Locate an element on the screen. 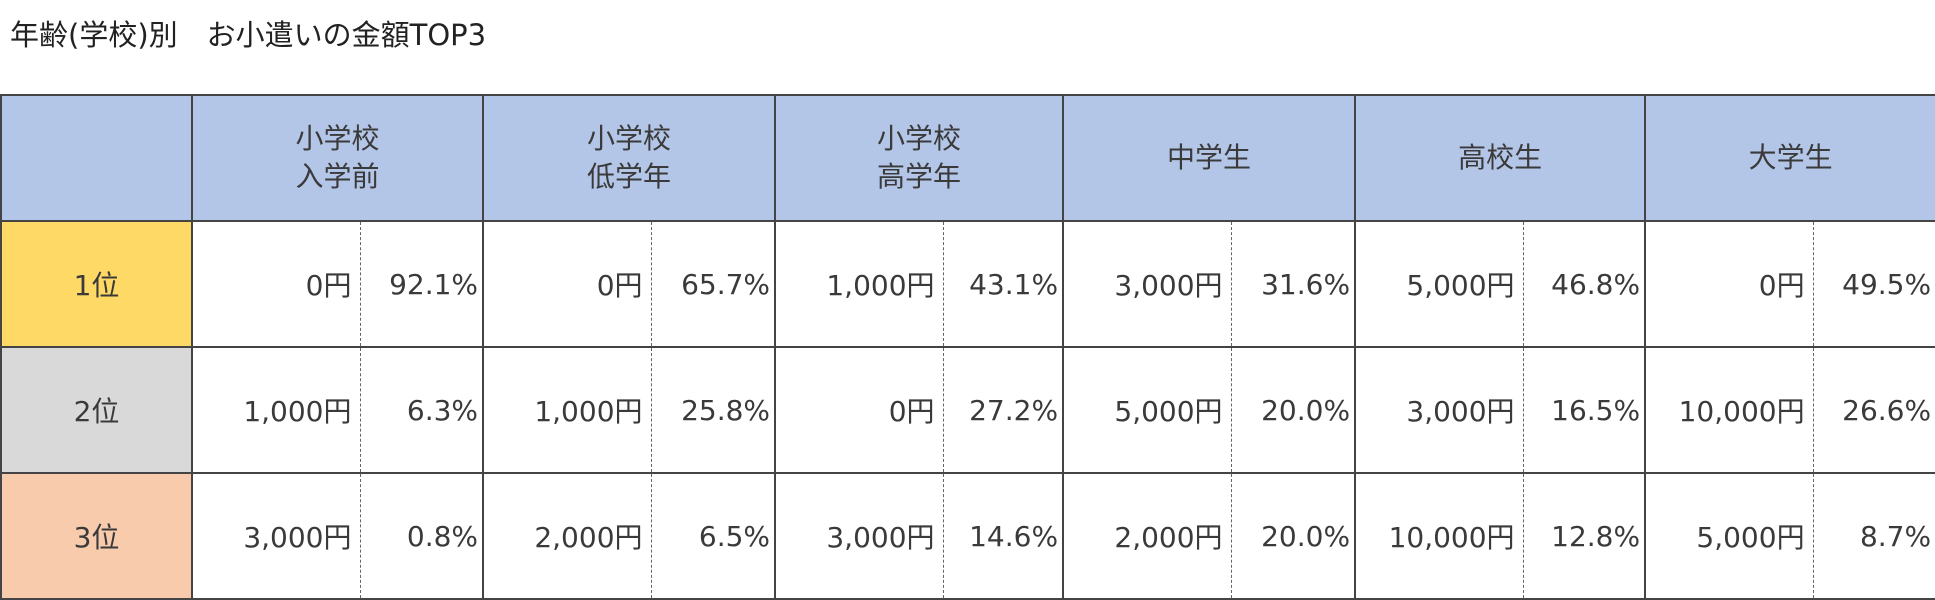 This screenshot has width=1935, height=600. column-header: 小学校 低学年 is located at coordinates (629, 158).